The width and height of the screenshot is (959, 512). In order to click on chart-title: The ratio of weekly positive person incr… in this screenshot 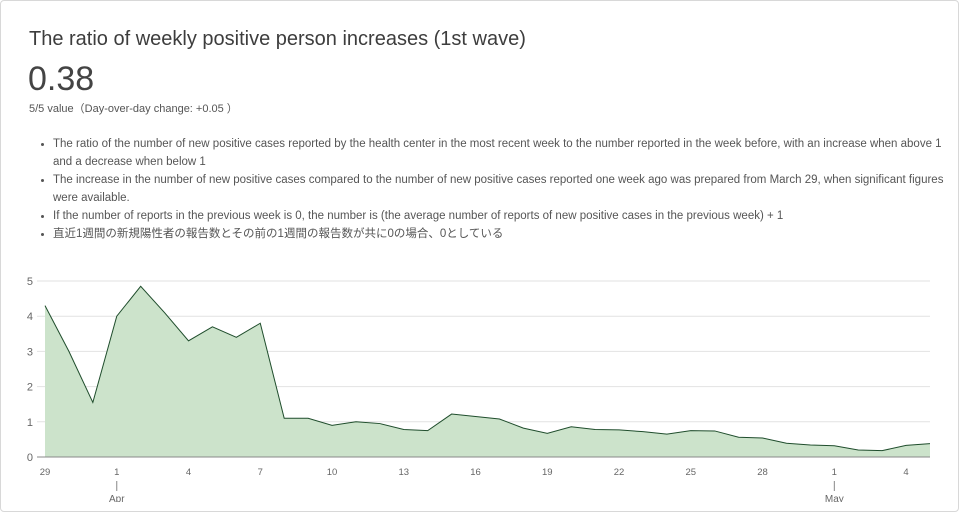, I will do `click(277, 39)`.